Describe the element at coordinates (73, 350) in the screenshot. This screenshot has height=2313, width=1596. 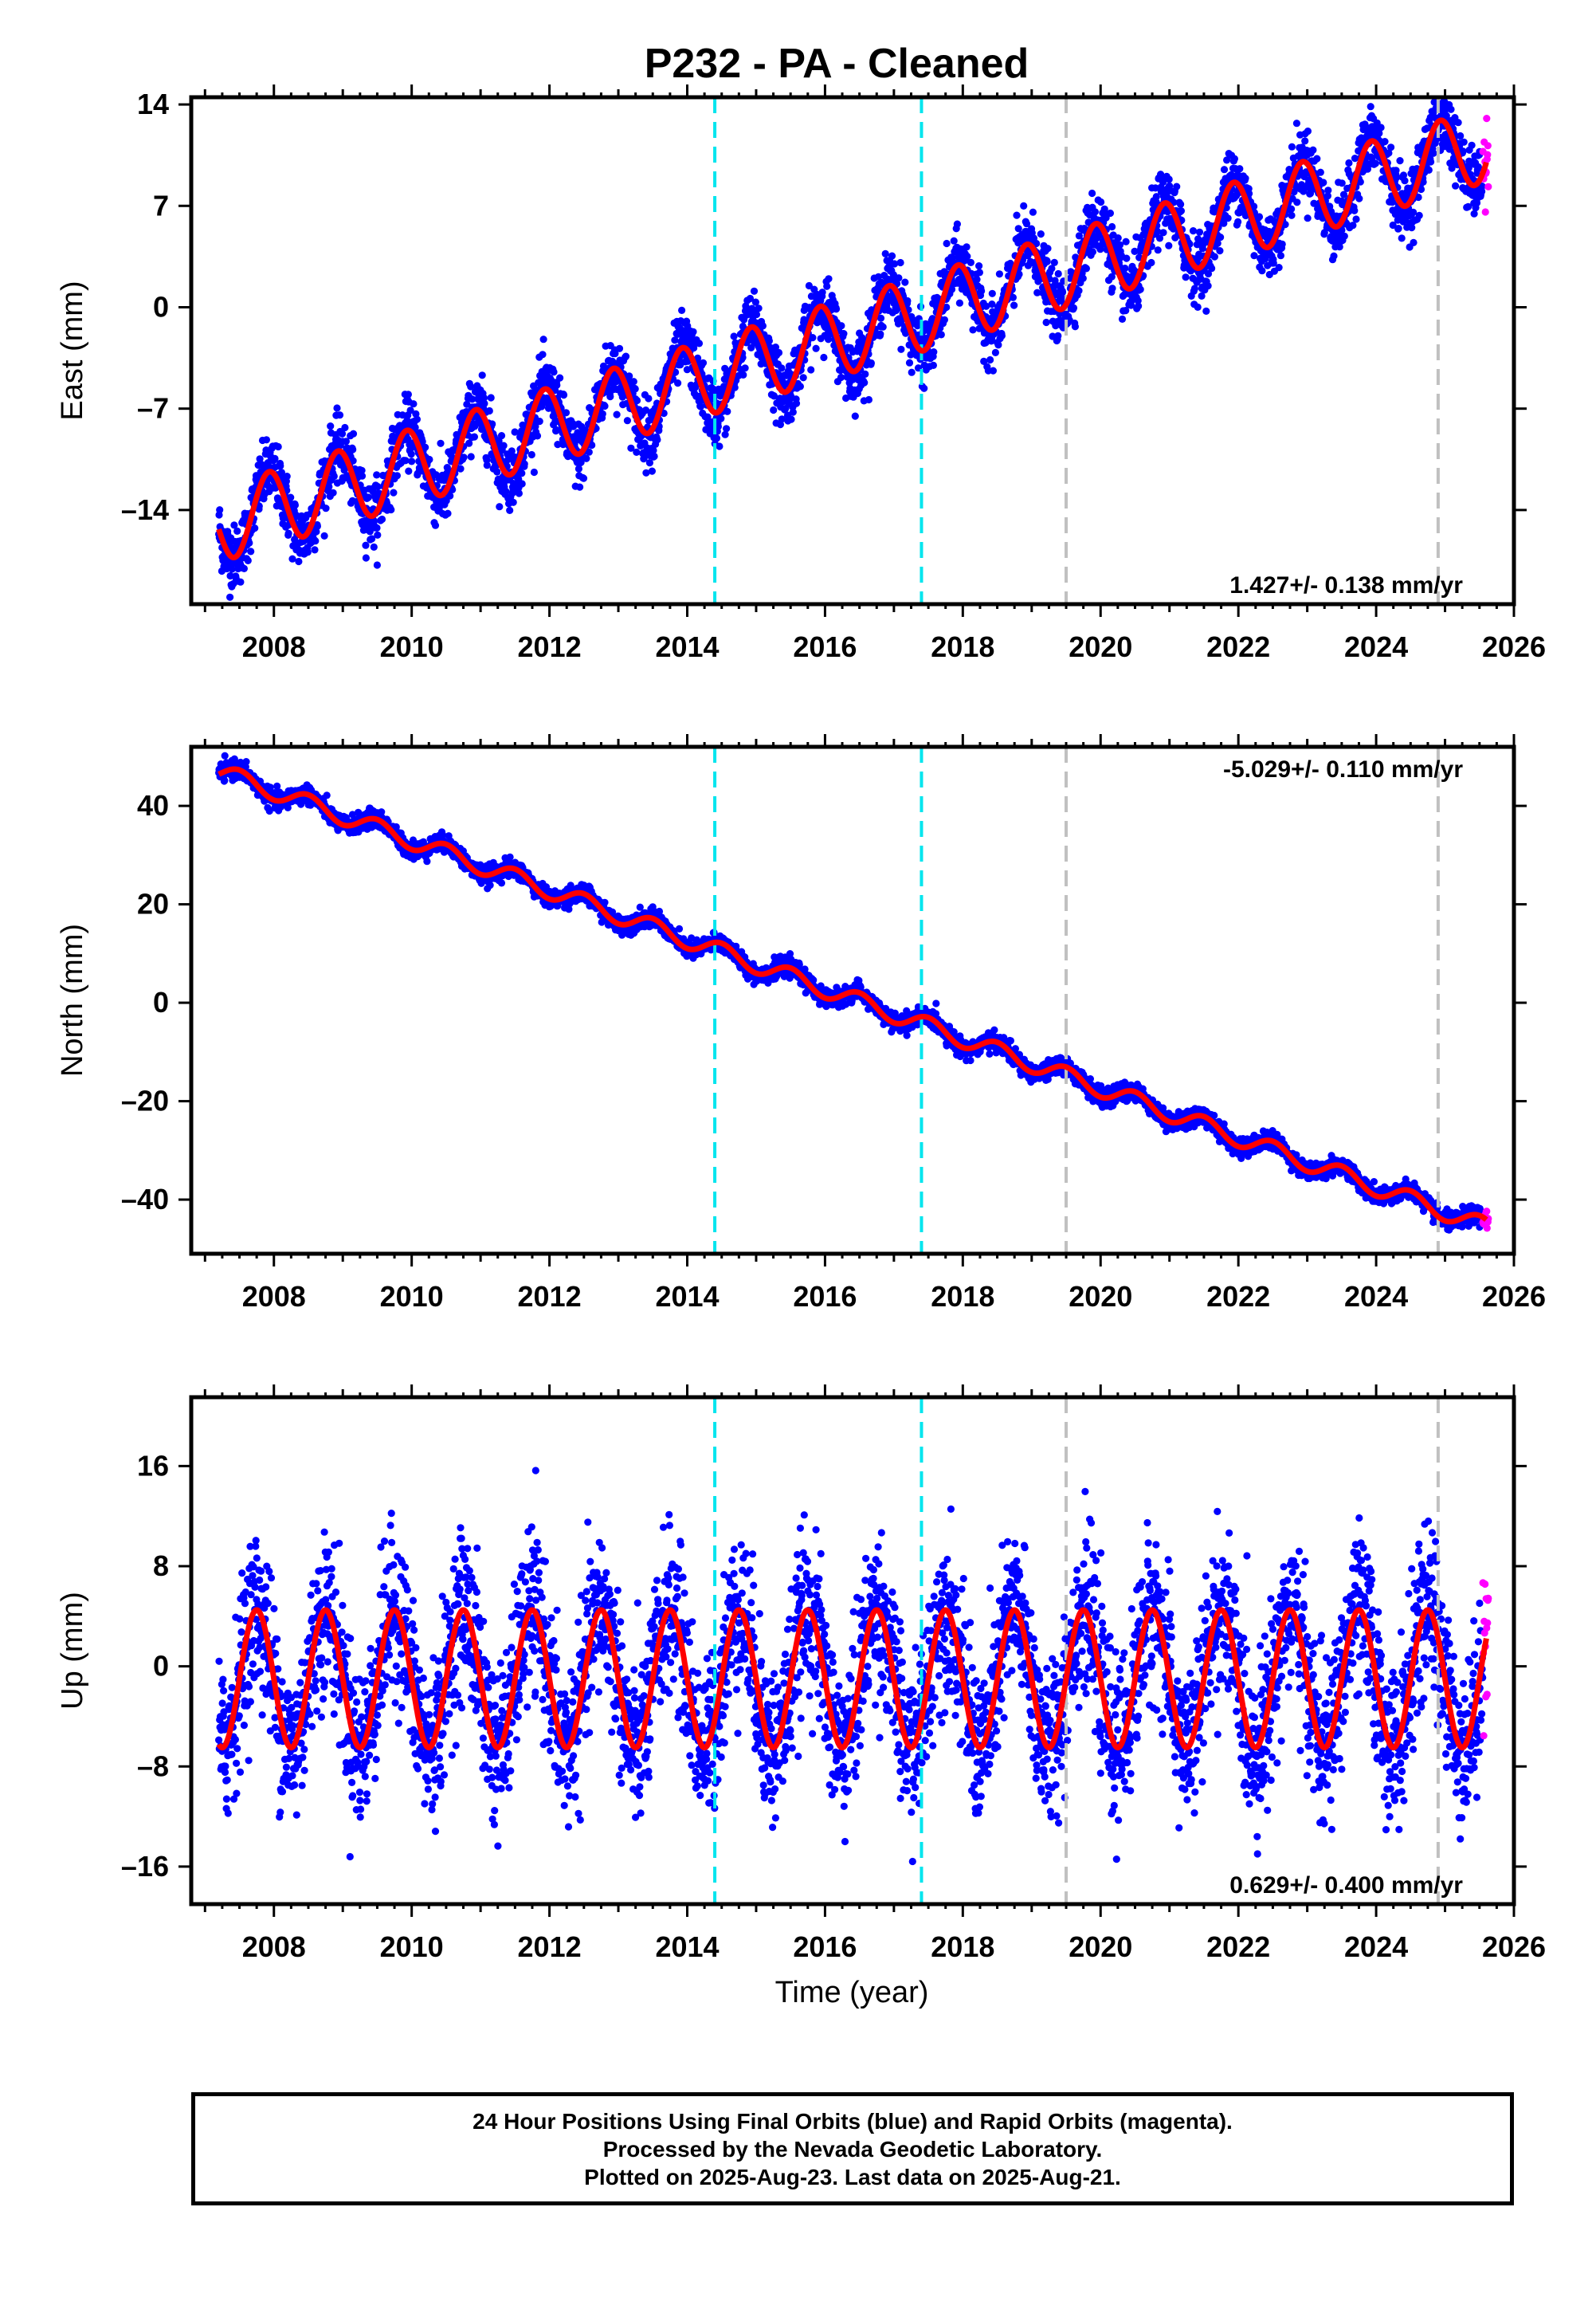
I see `east-y-axis-label: East (mm)` at that location.